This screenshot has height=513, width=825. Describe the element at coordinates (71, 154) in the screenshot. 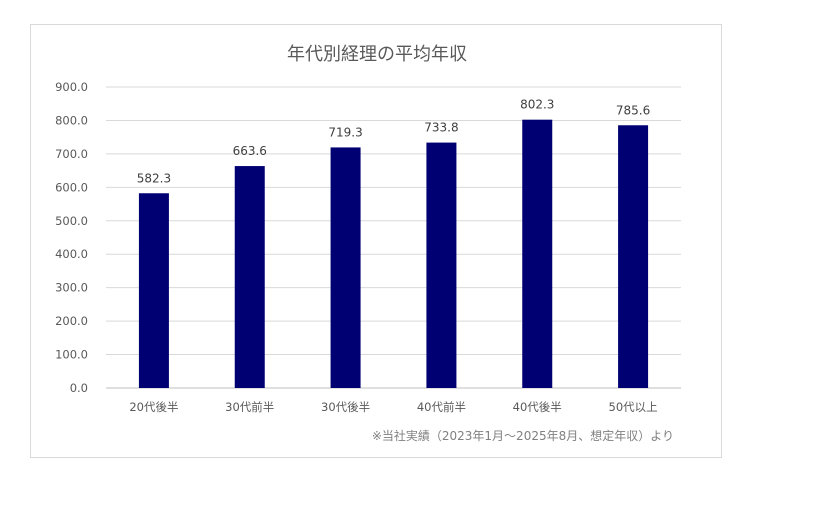

I see `y-tick-label: 700.0` at that location.